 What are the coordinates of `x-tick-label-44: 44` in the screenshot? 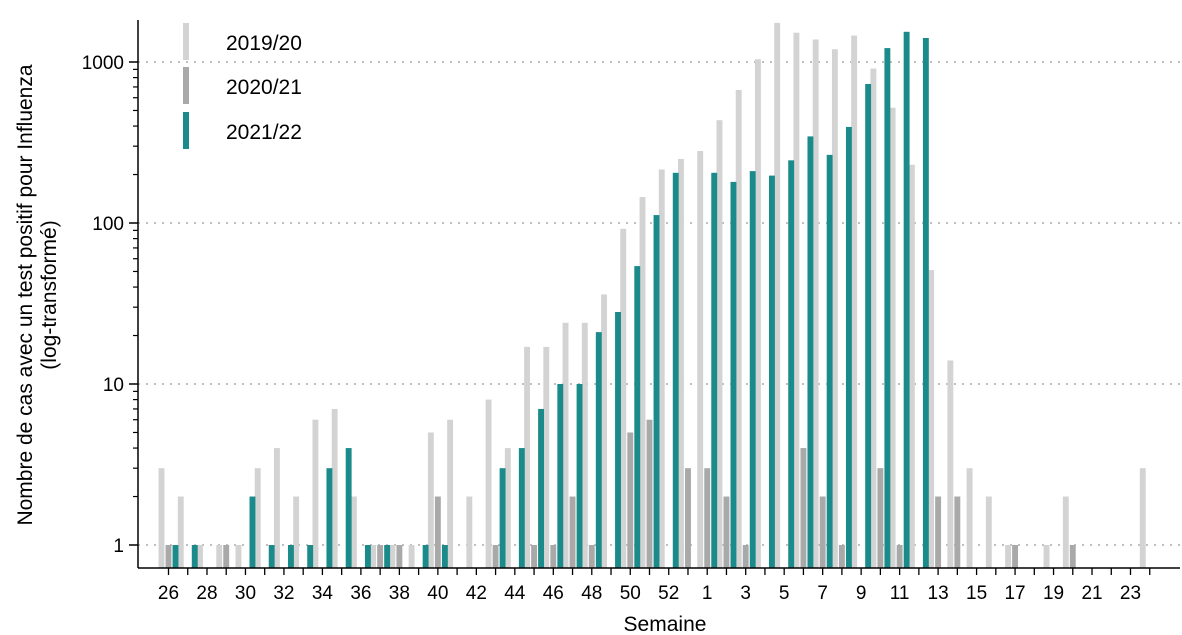 It's located at (515, 593).